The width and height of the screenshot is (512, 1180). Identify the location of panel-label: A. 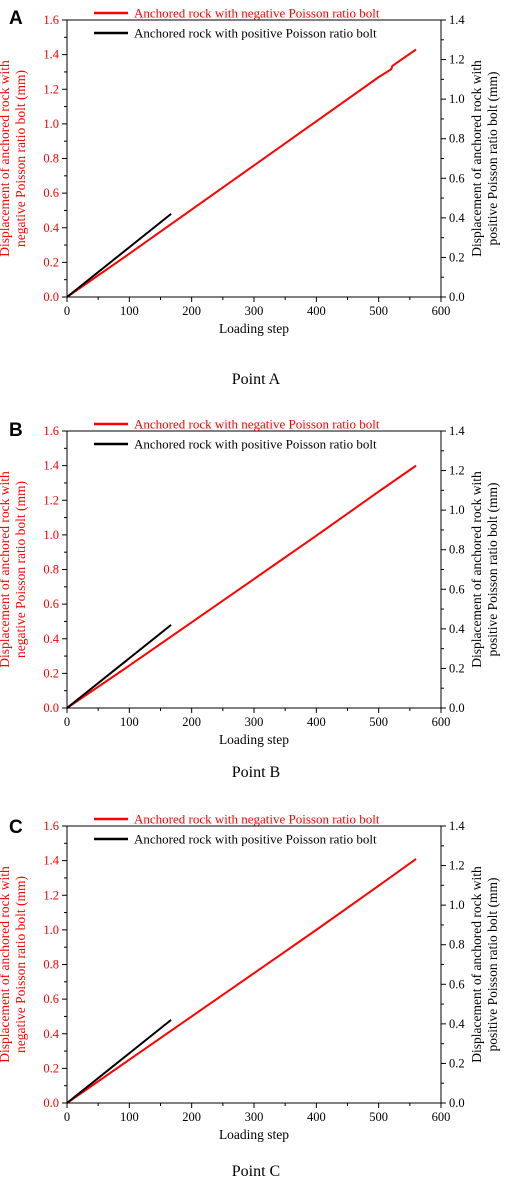
(16, 18).